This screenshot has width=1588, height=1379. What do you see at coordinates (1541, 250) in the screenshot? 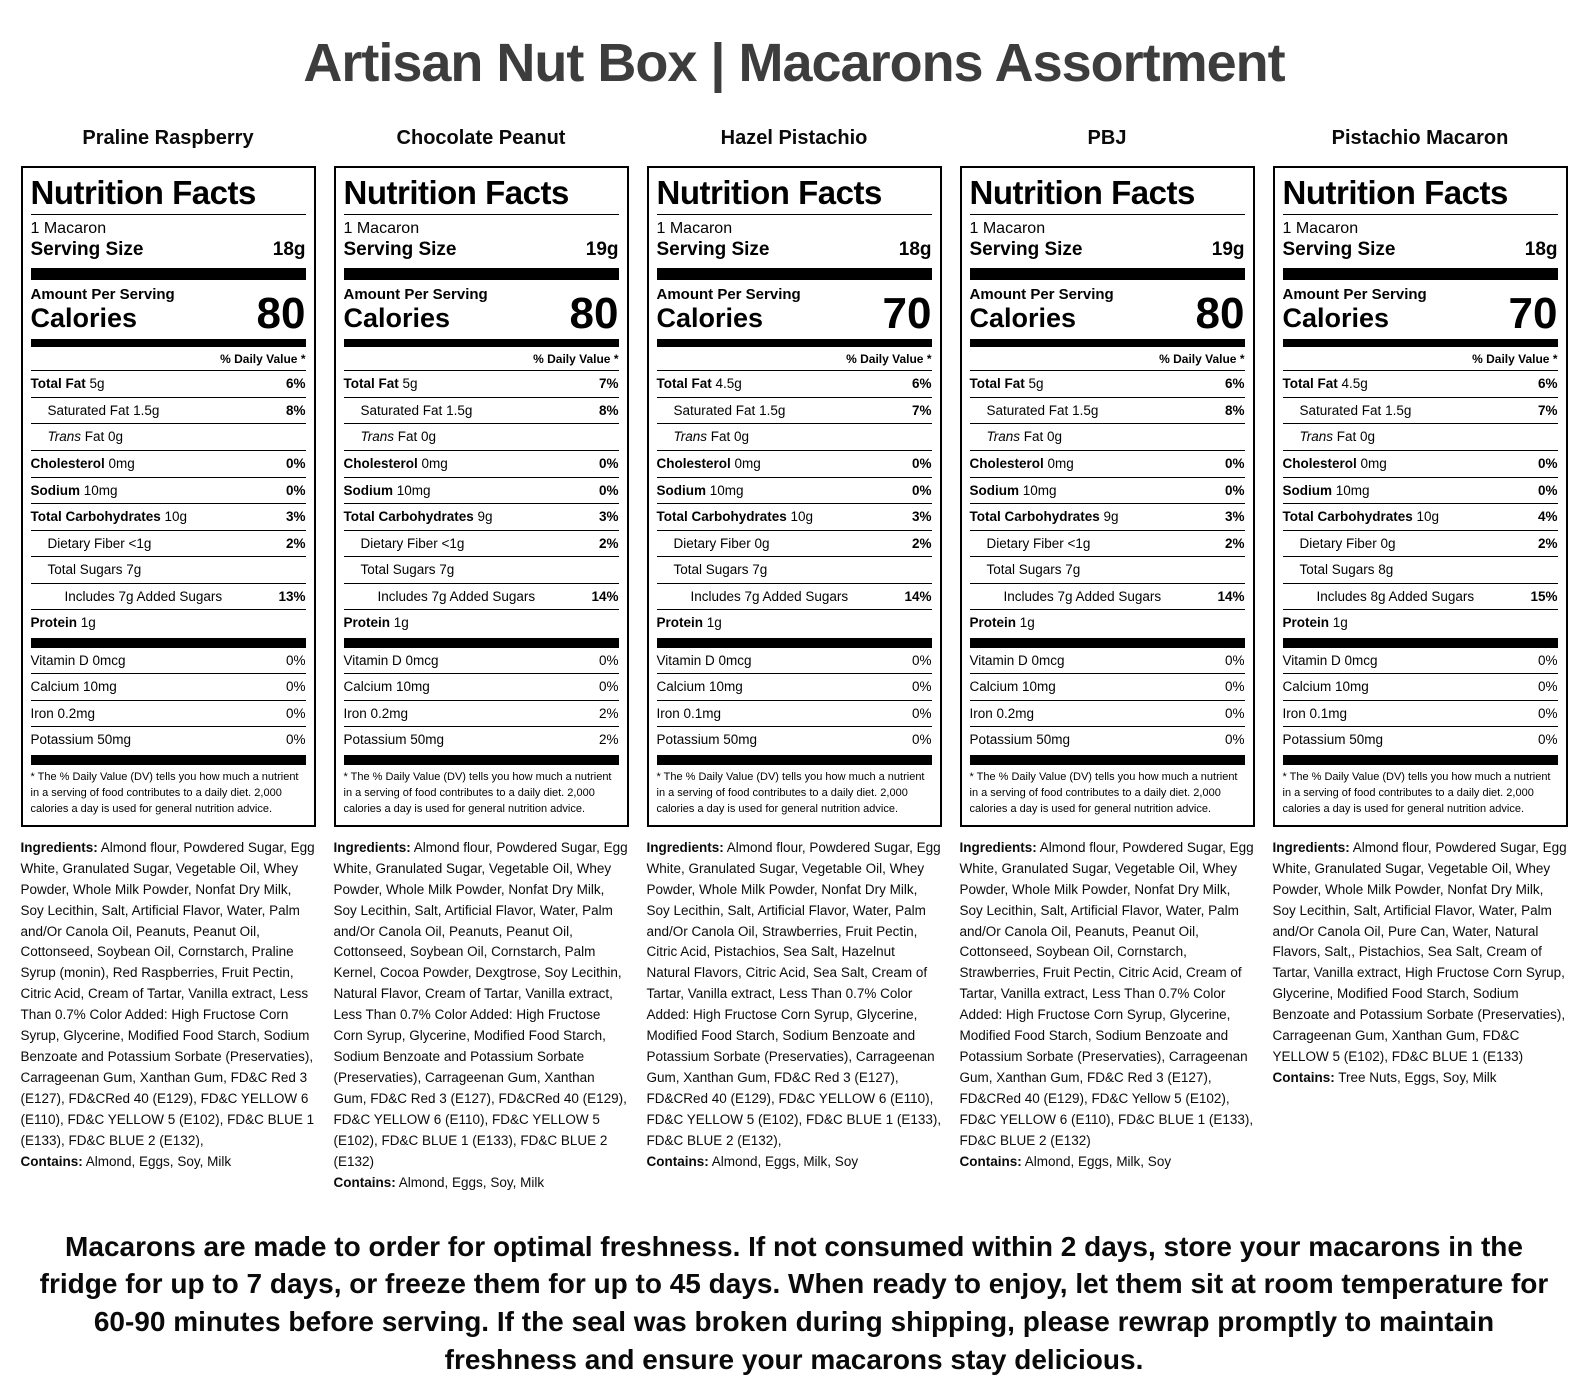
I see `serving-size-value: 18g` at bounding box center [1541, 250].